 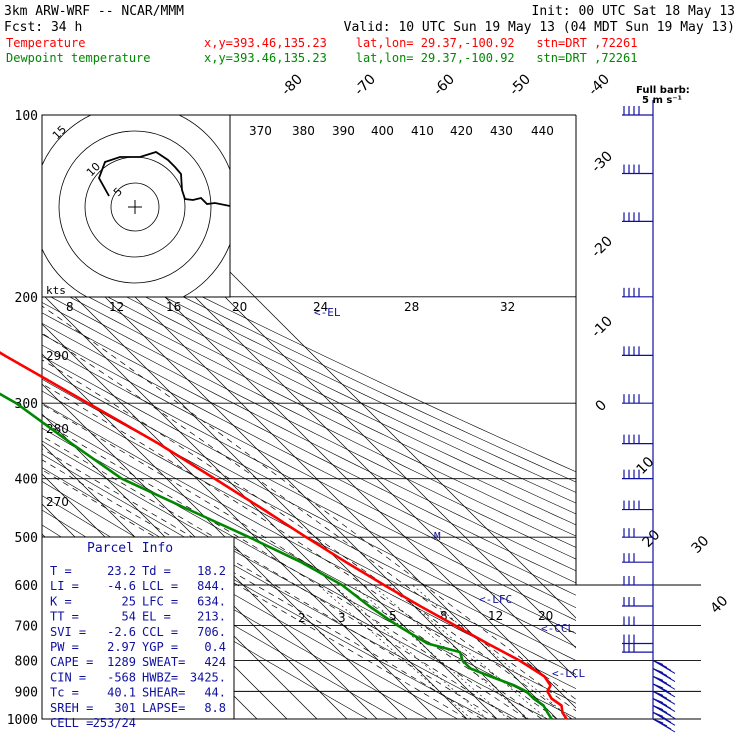 I want to click on parcel-row-value: 634., so click(x=211, y=601).